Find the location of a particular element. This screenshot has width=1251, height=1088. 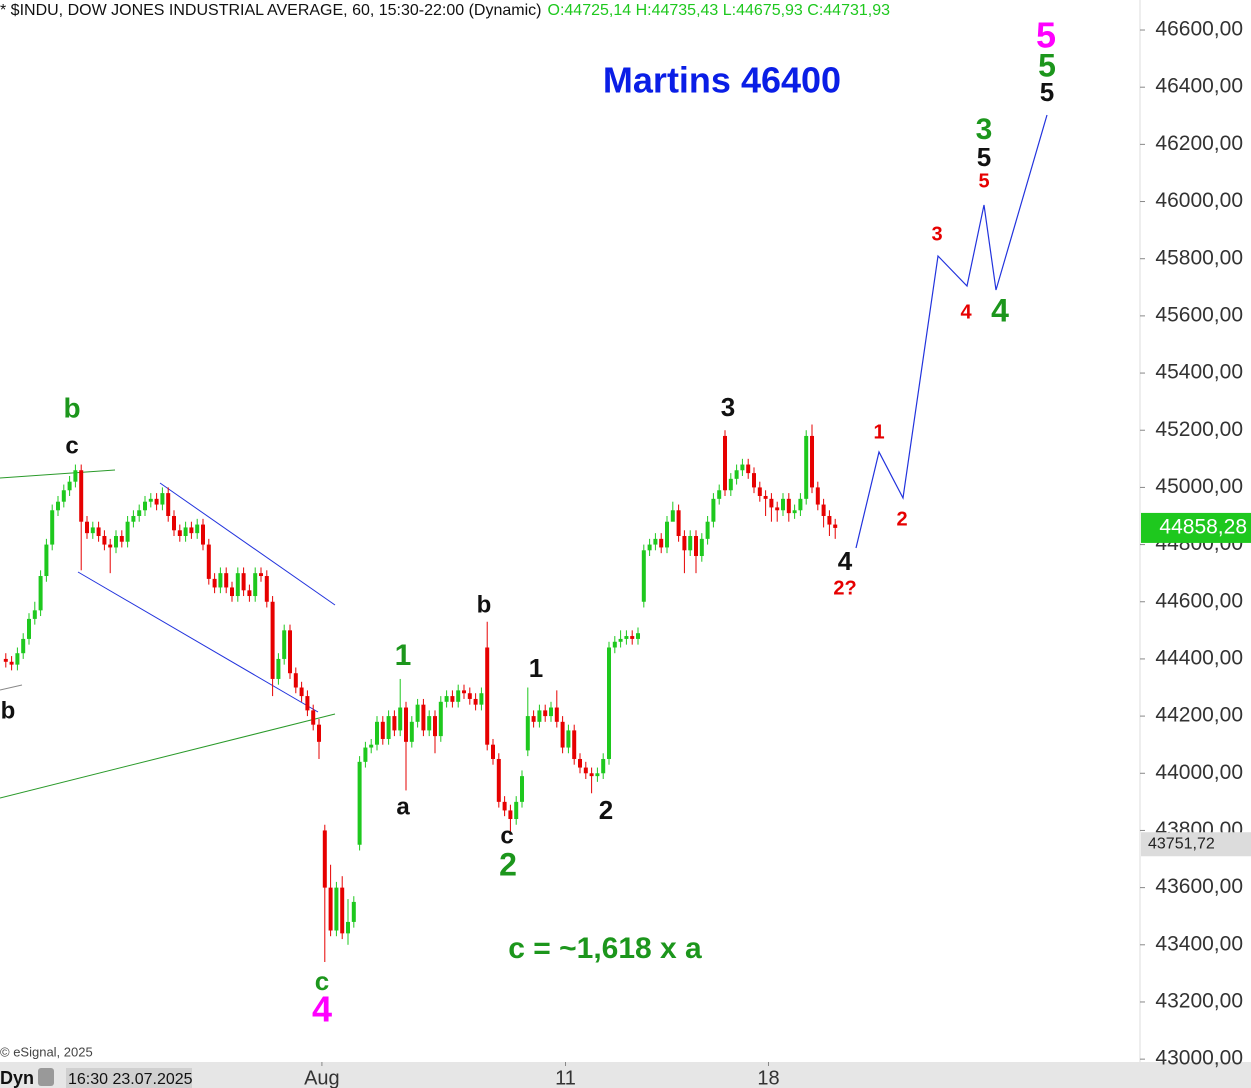

wave-label: Martins 46400 is located at coordinates (722, 80).